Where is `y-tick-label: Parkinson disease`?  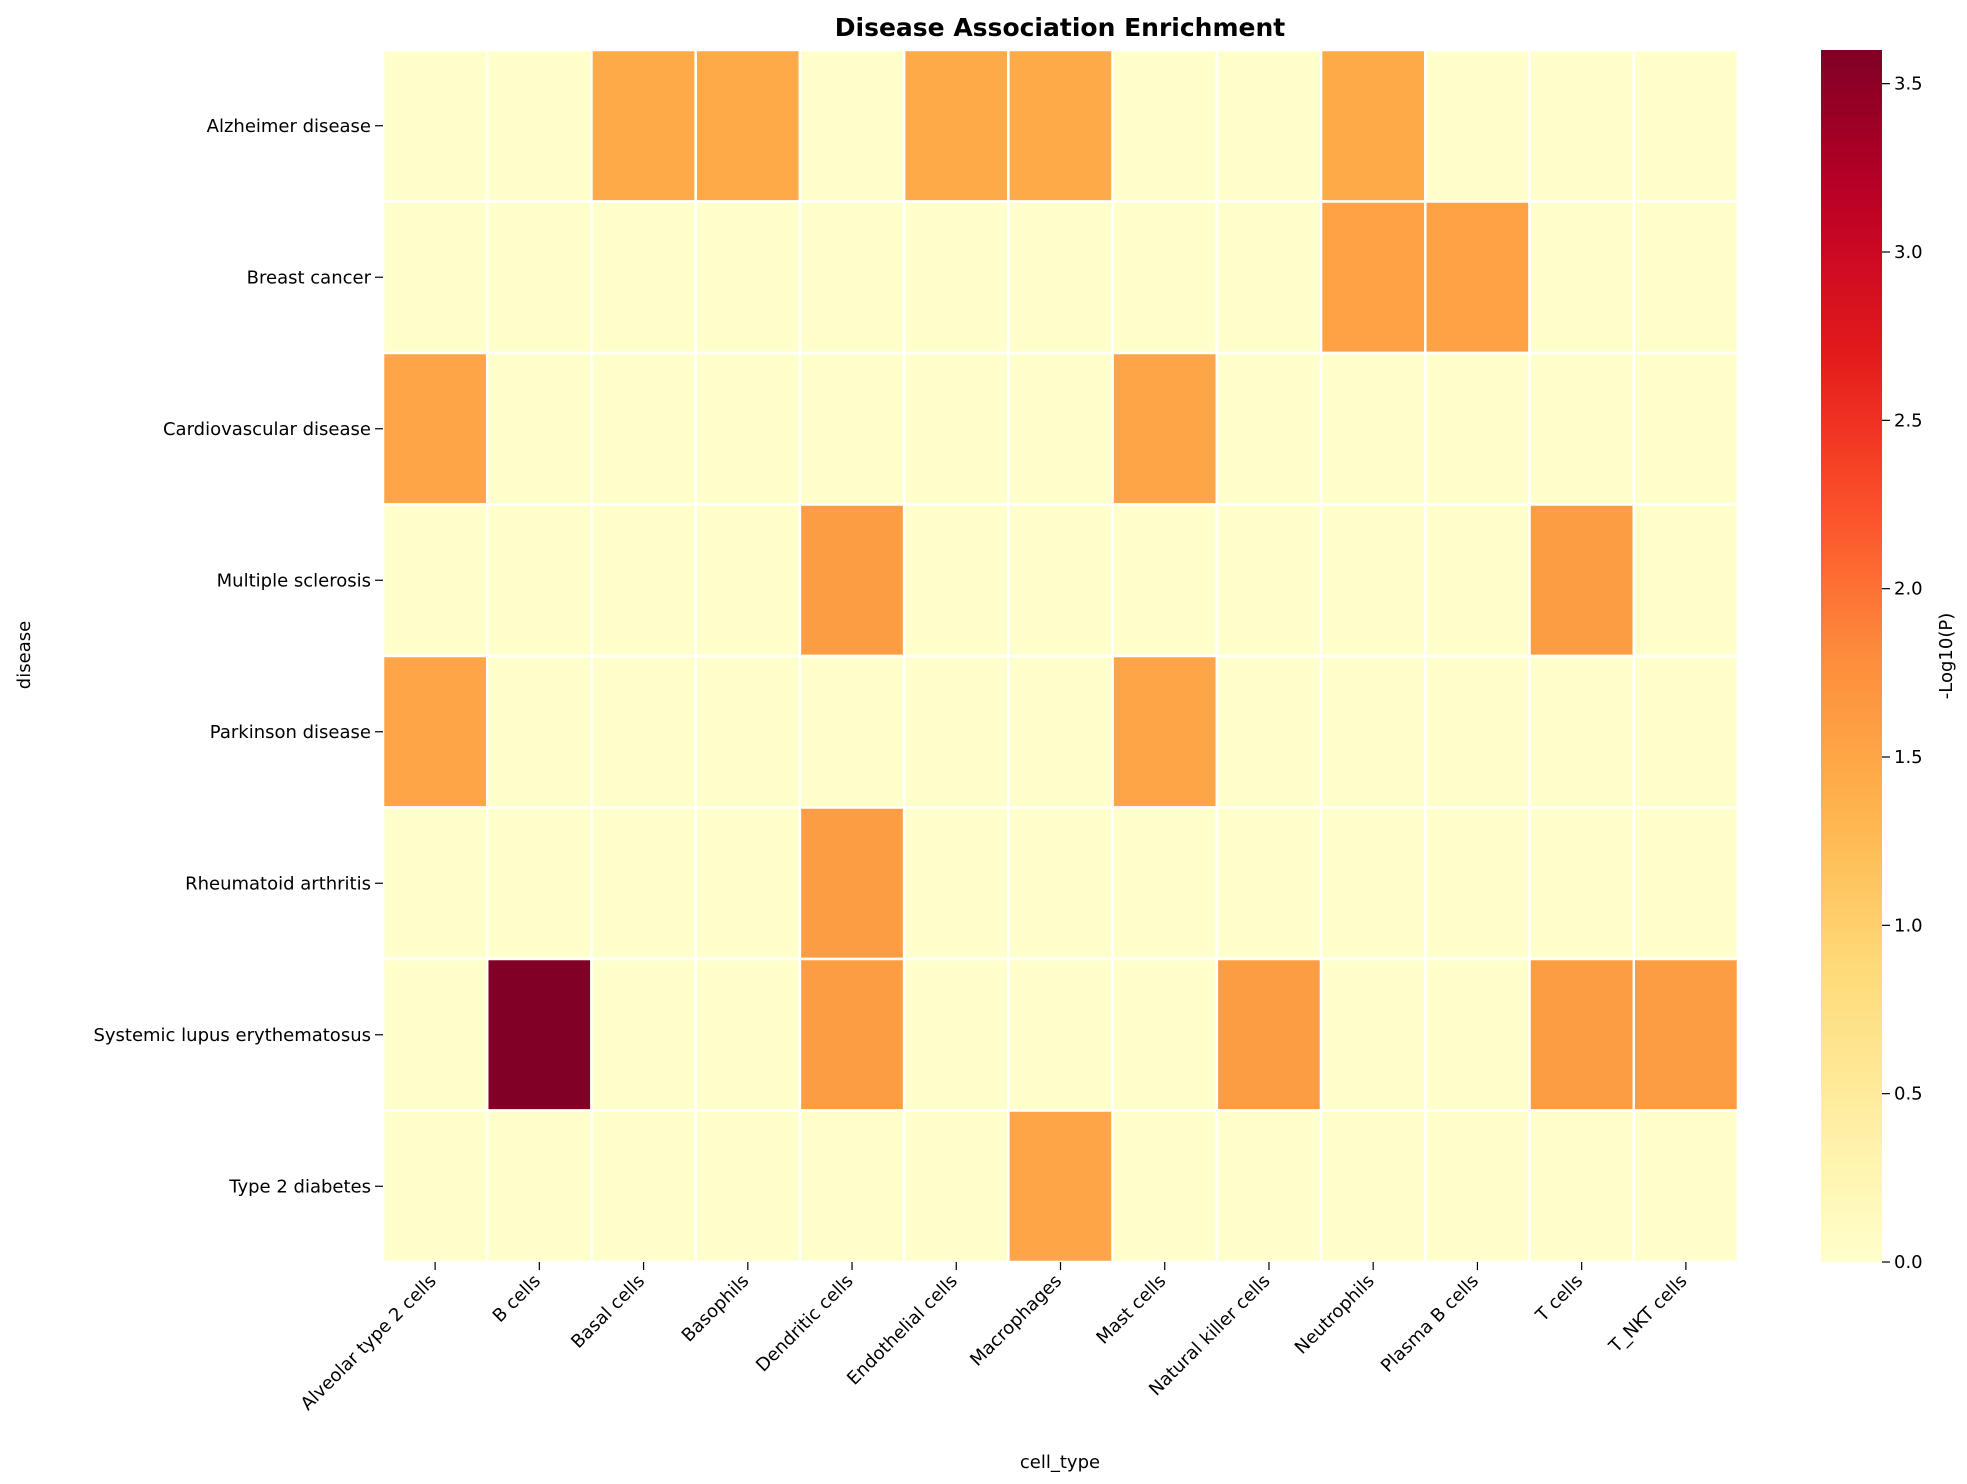 y-tick-label: Parkinson disease is located at coordinates (290, 732).